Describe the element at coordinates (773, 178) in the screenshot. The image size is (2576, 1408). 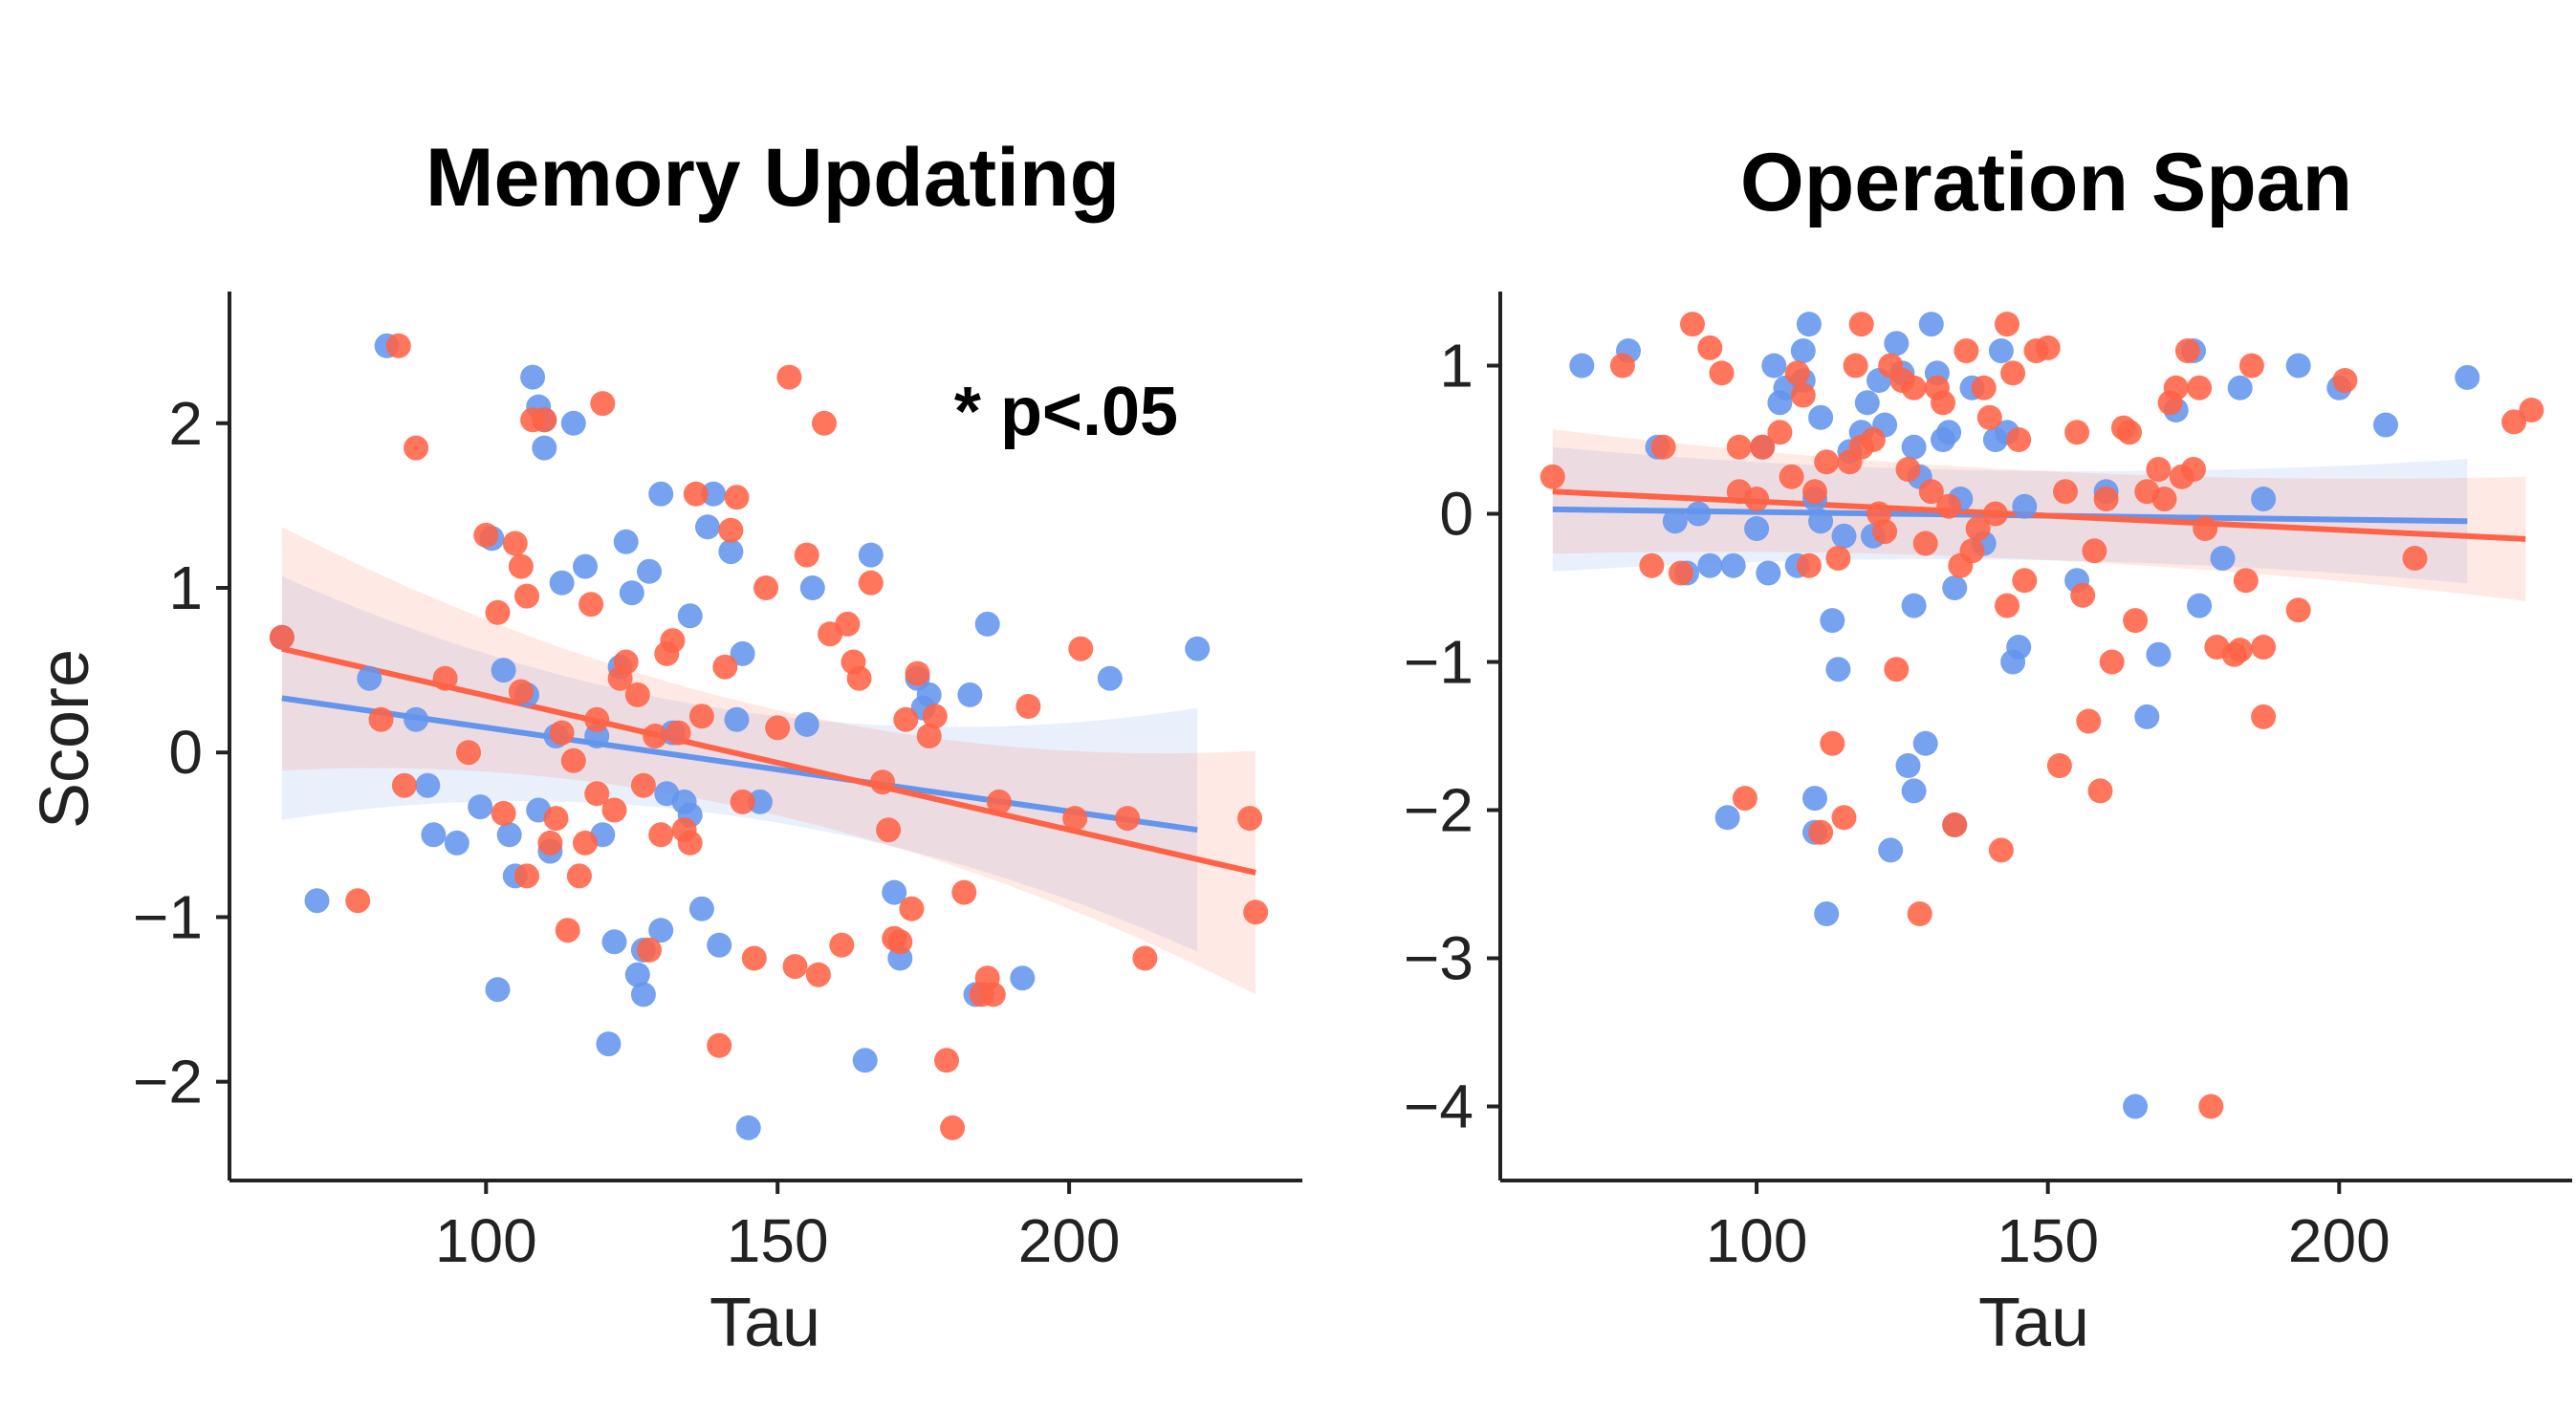
I see `chart-title: Memory Updating` at that location.